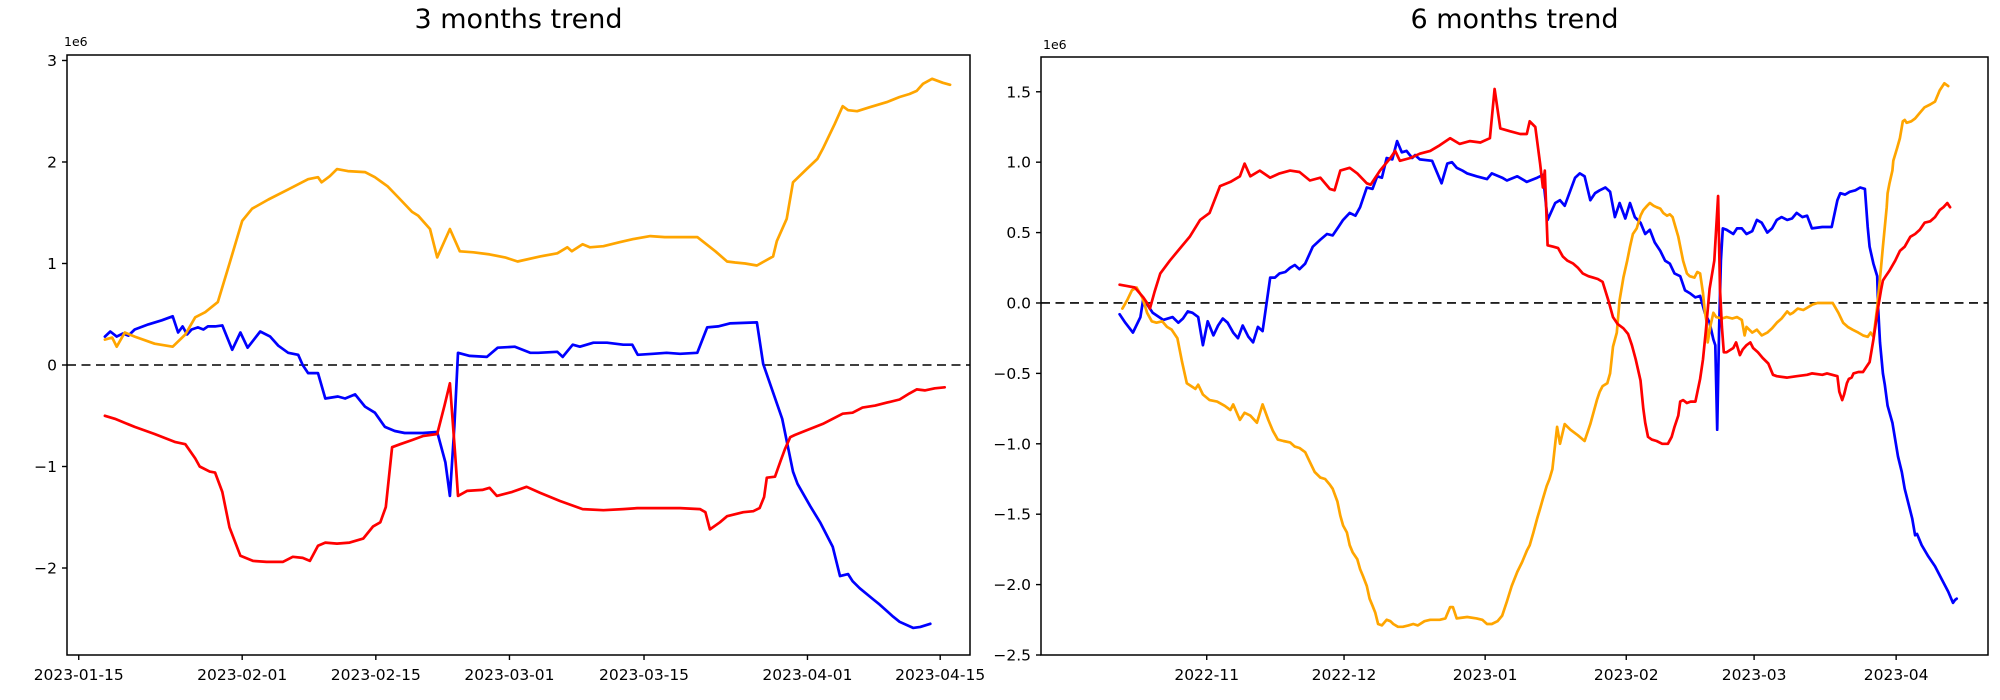 The height and width of the screenshot is (700, 2000). What do you see at coordinates (1018, 233) in the screenshot?
I see `y-tick-label: 0.5` at bounding box center [1018, 233].